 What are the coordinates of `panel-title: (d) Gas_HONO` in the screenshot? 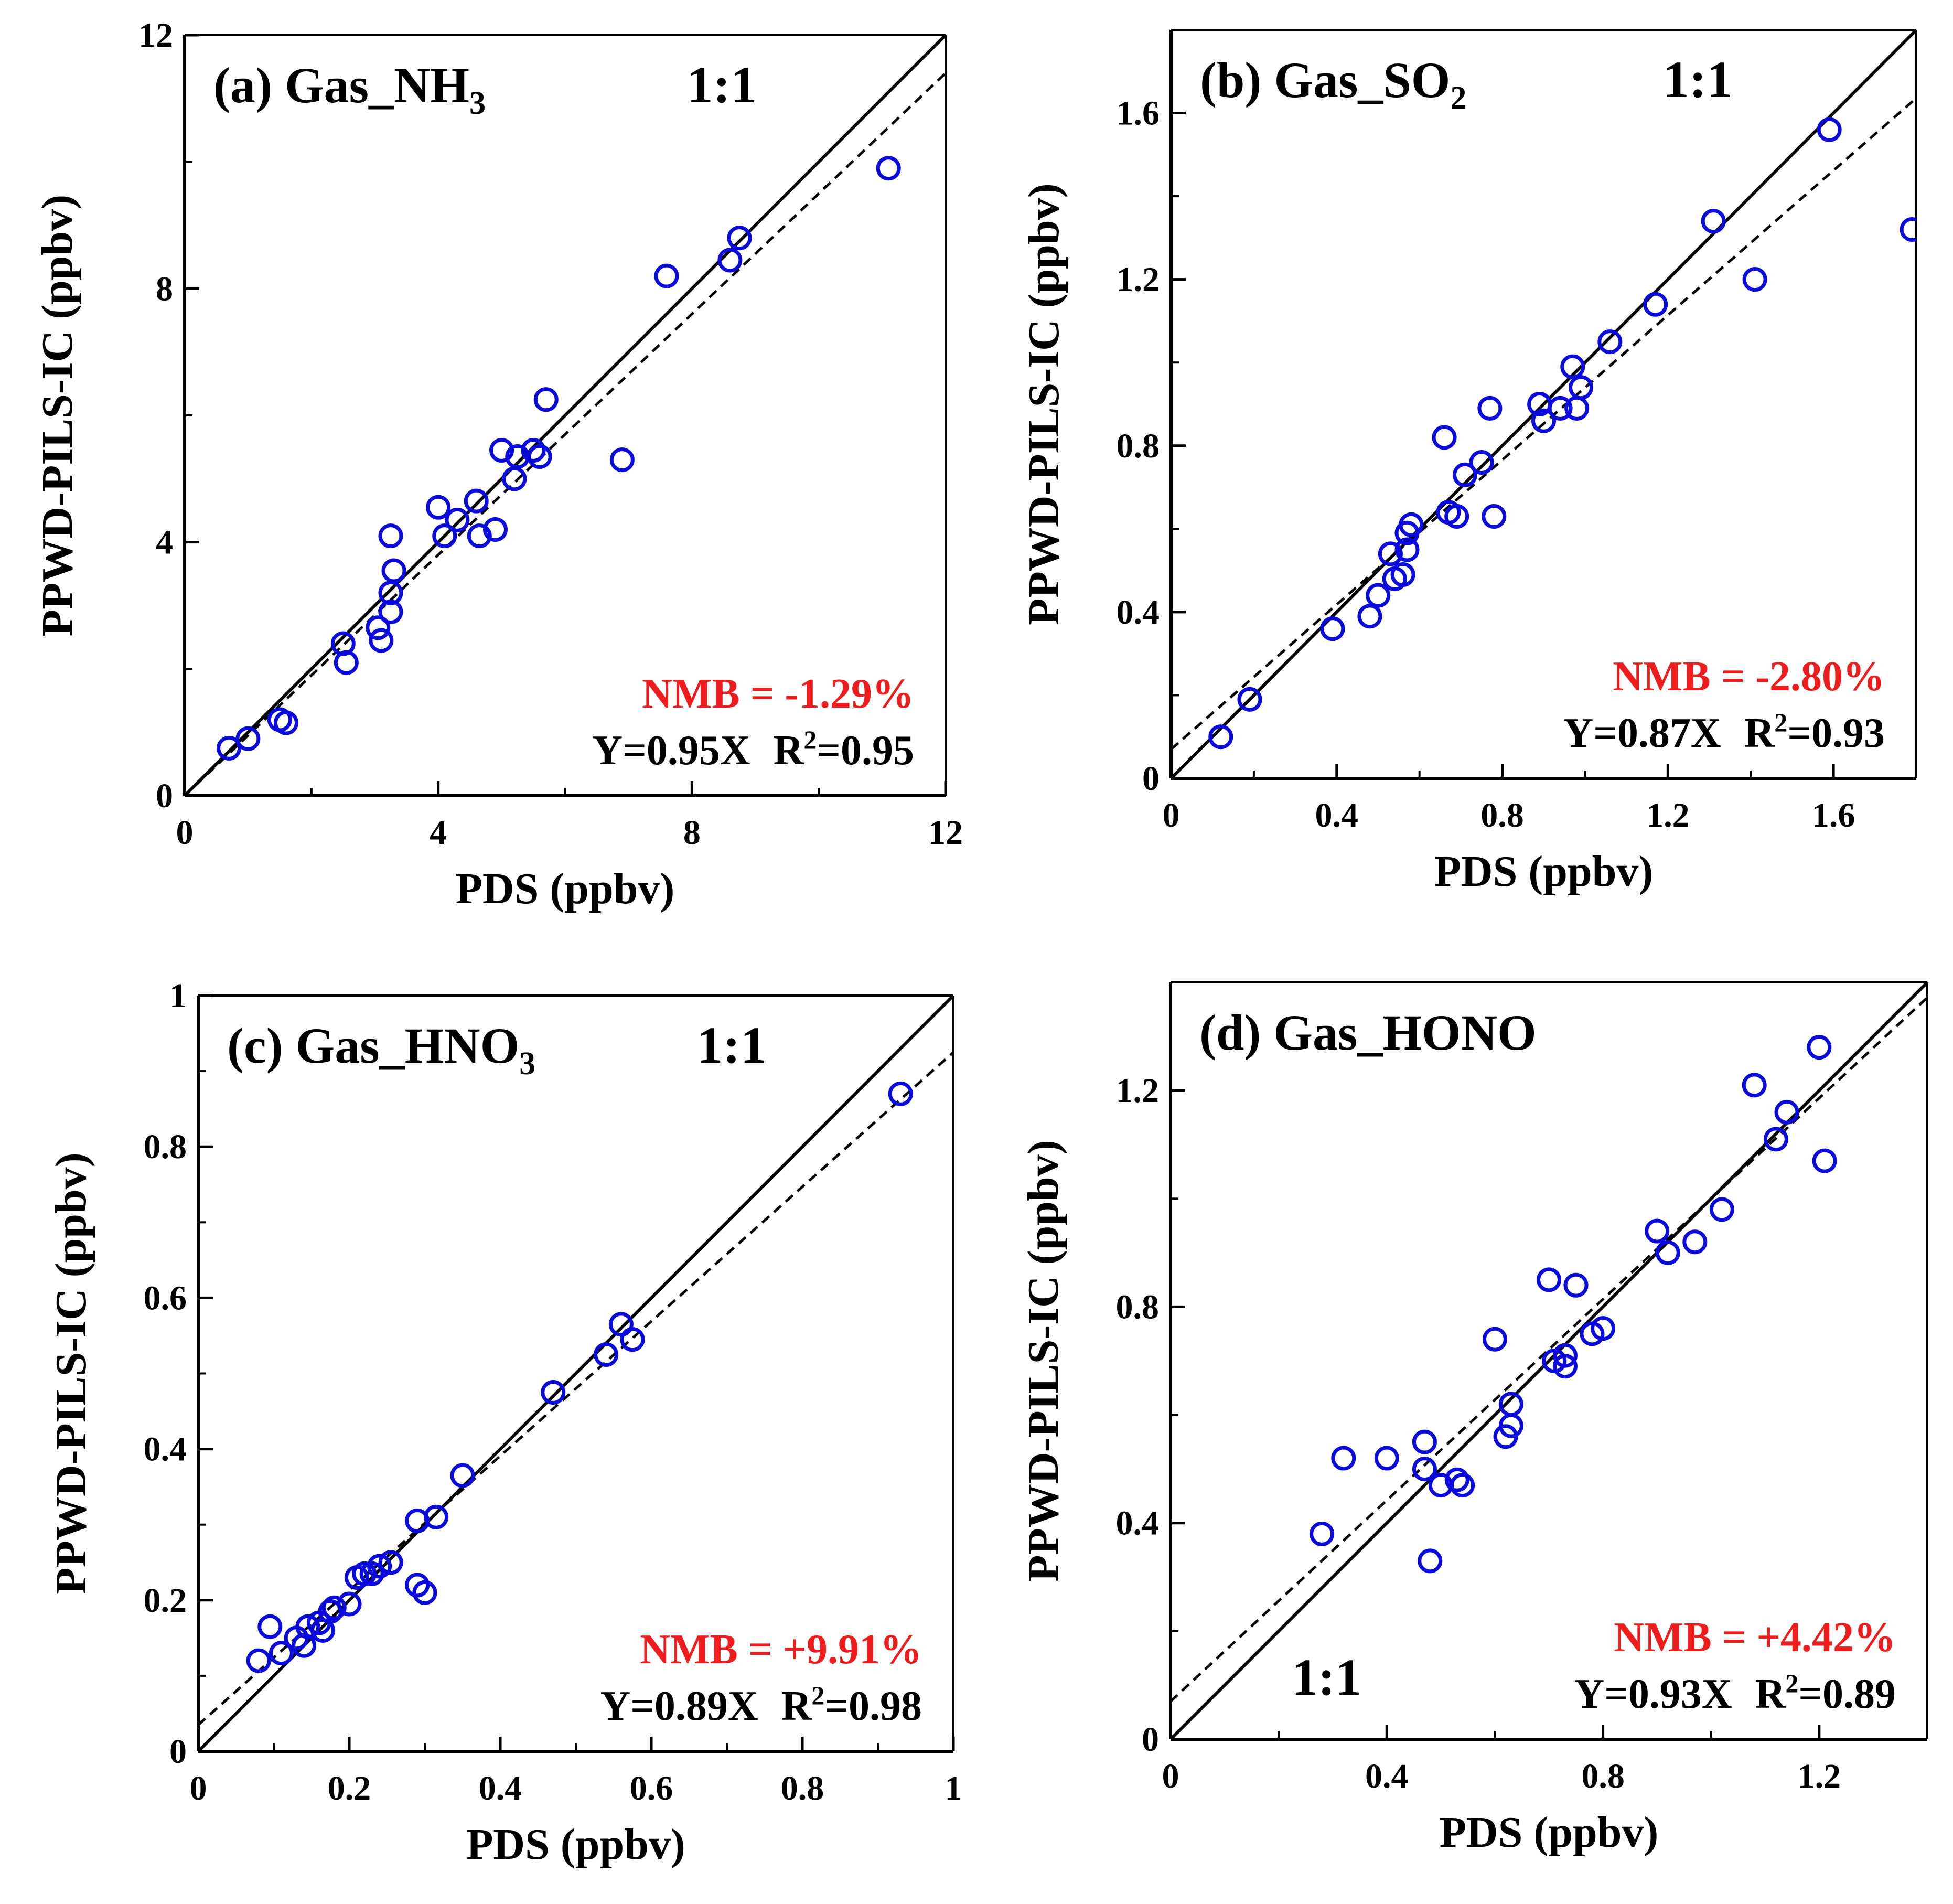 It's located at (1368, 1033).